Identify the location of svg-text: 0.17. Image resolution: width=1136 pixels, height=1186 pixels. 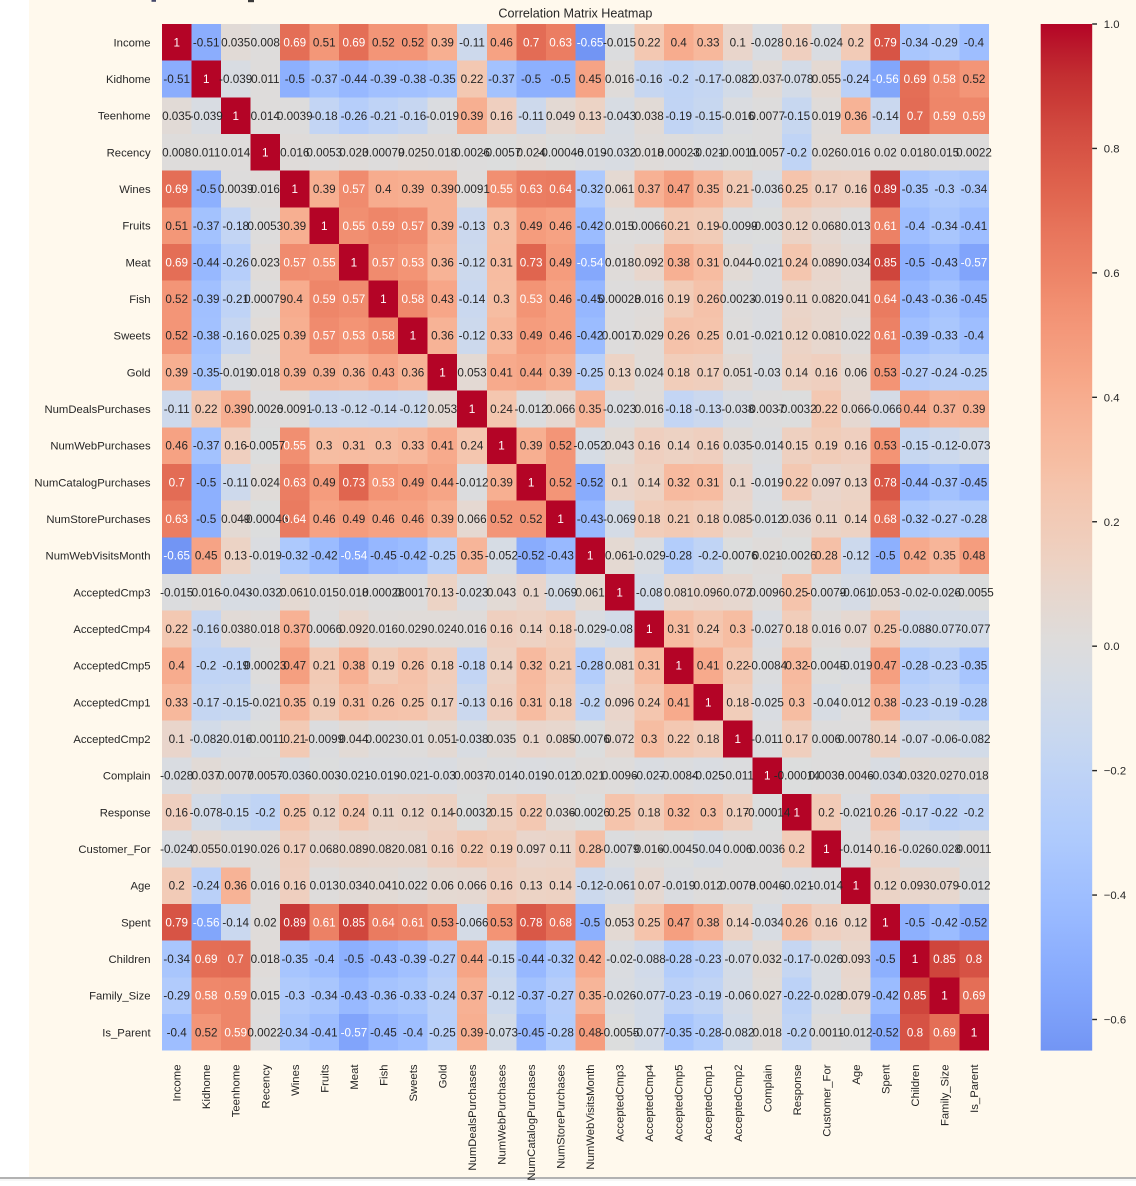
(826, 189).